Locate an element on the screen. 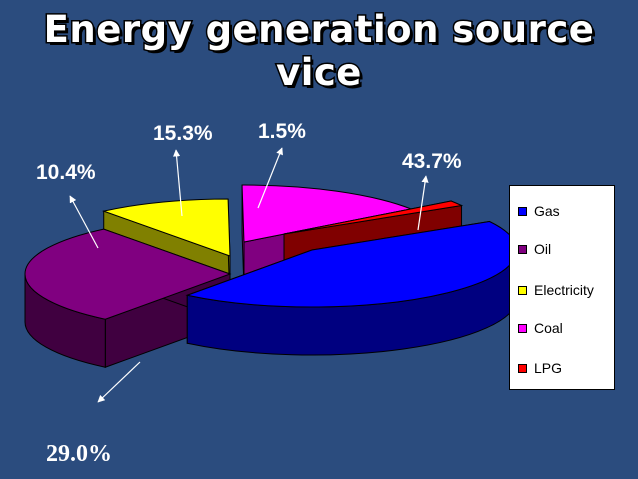 The height and width of the screenshot is (479, 638). leader-line-gas is located at coordinates (423, 203).